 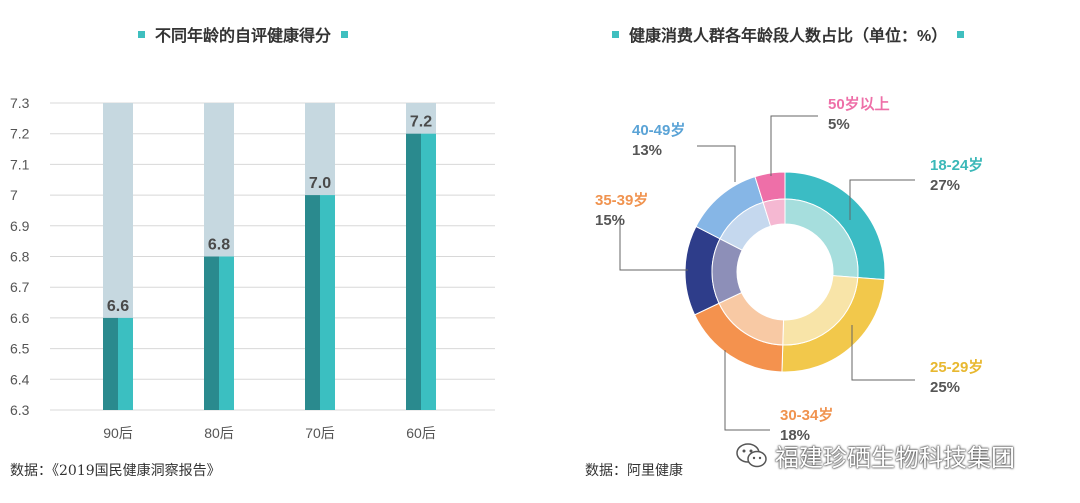 What do you see at coordinates (115, 471) in the screenshot?
I see `bar-chart-source: 数据：《2019国民健康洞察报告》` at bounding box center [115, 471].